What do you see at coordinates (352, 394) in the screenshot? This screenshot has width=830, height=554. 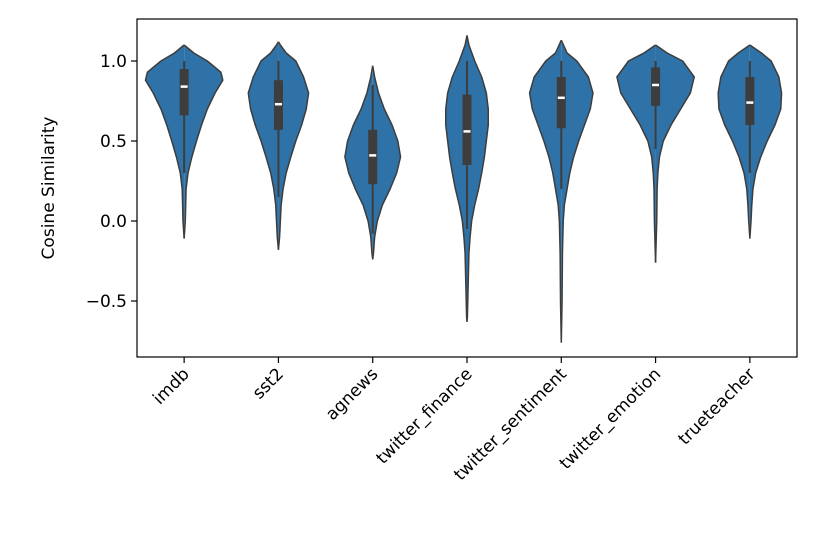 I see `x-tick-label: agnews` at bounding box center [352, 394].